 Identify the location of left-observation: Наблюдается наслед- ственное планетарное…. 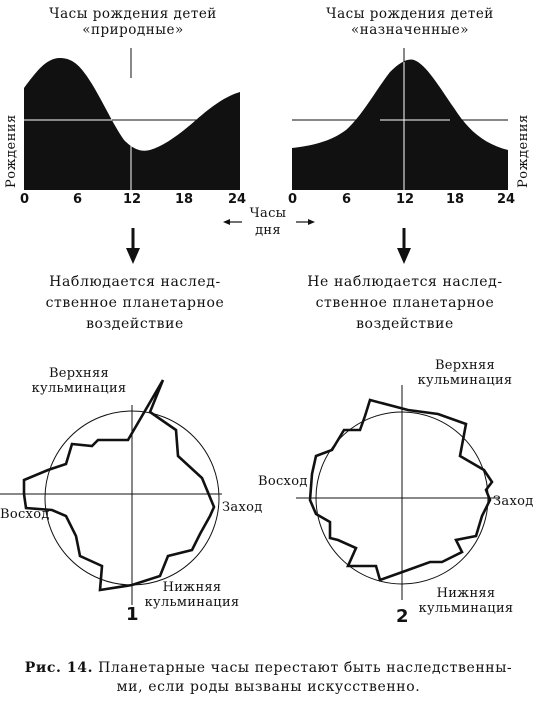
(135, 303).